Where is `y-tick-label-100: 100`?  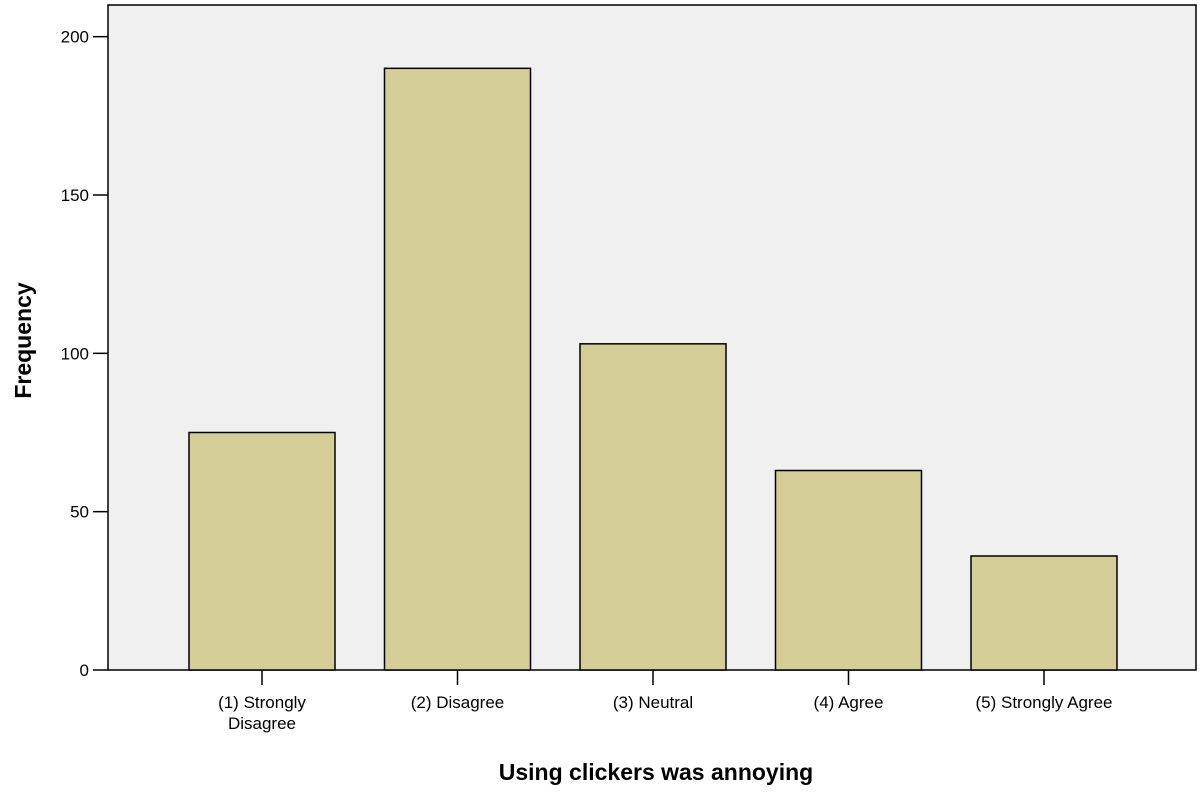
y-tick-label-100: 100 is located at coordinates (75, 353).